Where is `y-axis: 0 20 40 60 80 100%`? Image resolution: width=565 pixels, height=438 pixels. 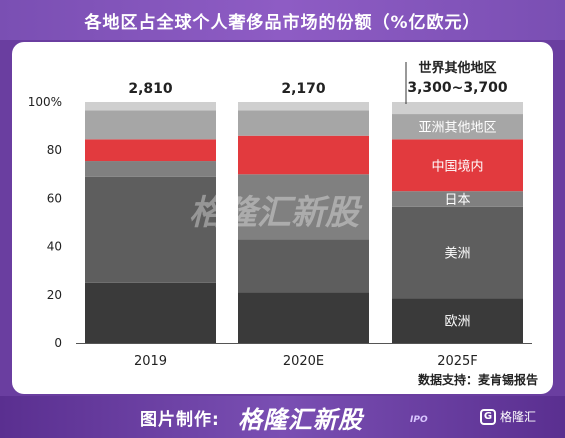 y-axis: 0 20 40 60 80 100% is located at coordinates (45, 222).